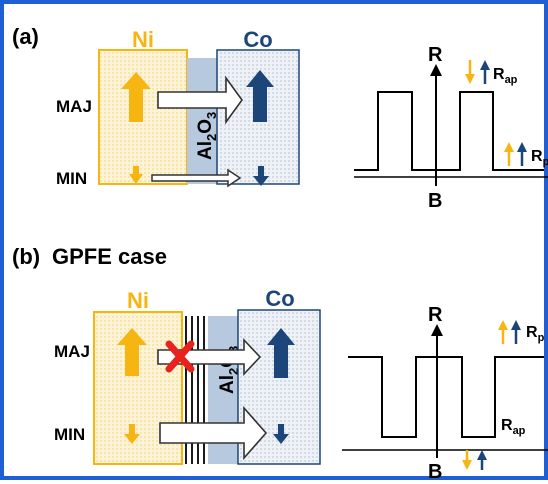 The image size is (548, 484). I want to click on plot-b: R B Rp Rap, so click(445, 393).